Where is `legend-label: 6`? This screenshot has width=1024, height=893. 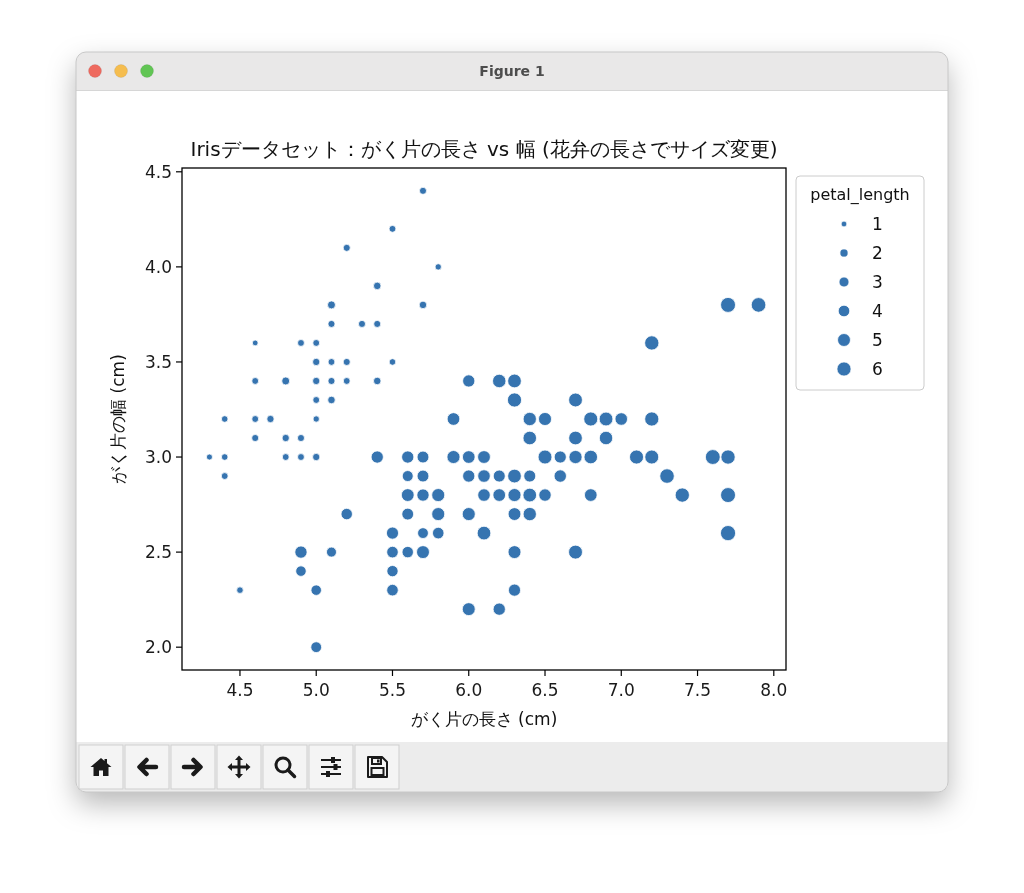
legend-label: 6 is located at coordinates (877, 369).